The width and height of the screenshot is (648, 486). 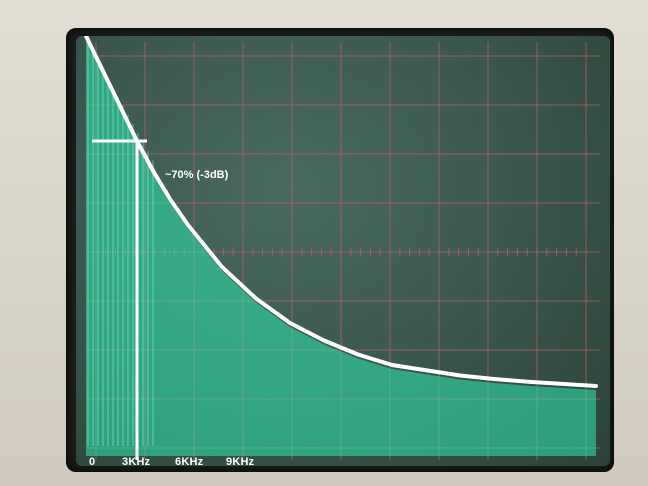 I want to click on x-tick-label-6khz: 6KHz, so click(x=189, y=462).